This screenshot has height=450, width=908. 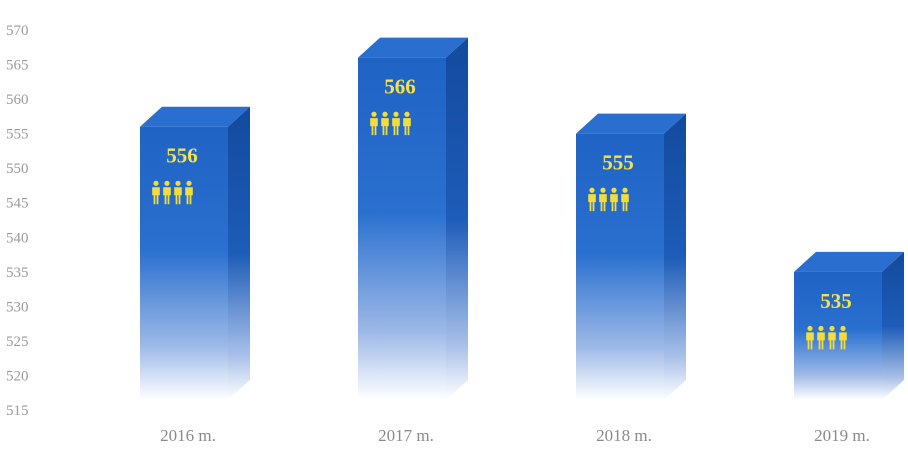 I want to click on bar: 555, so click(x=631, y=257).